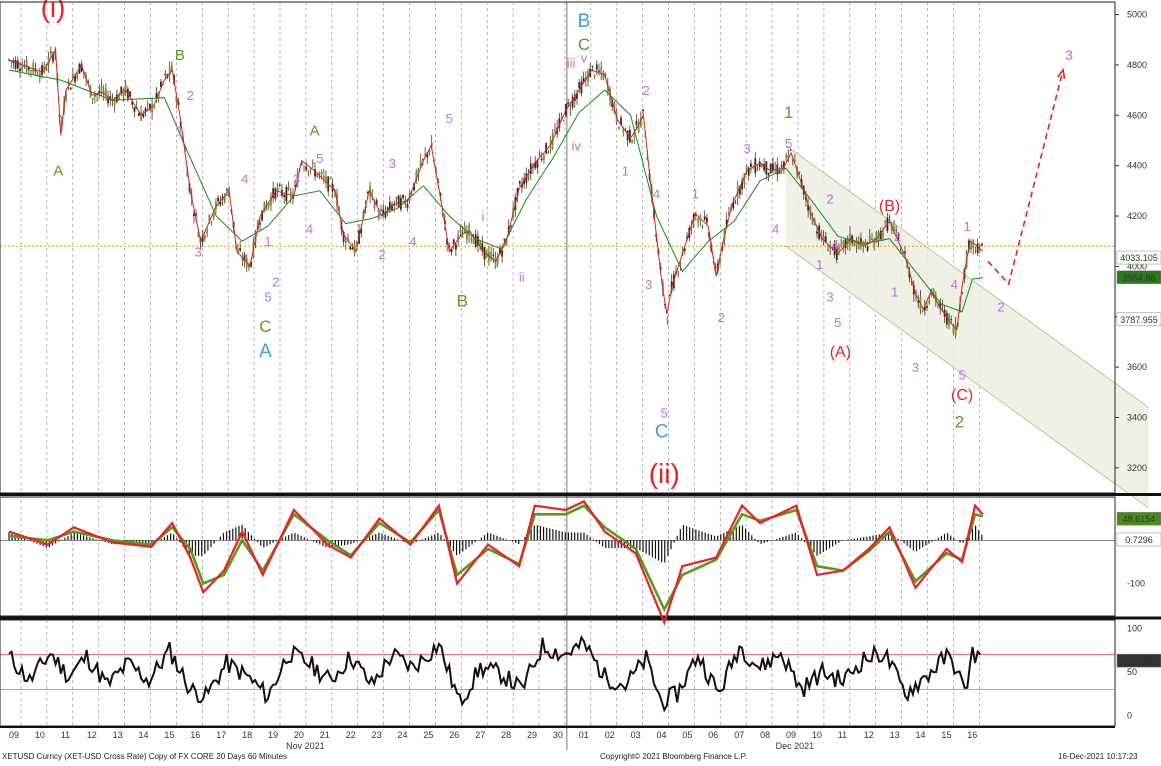 This screenshot has width=1161, height=766. Describe the element at coordinates (1138, 539) in the screenshot. I see `macd-hist-badge-bg` at that location.